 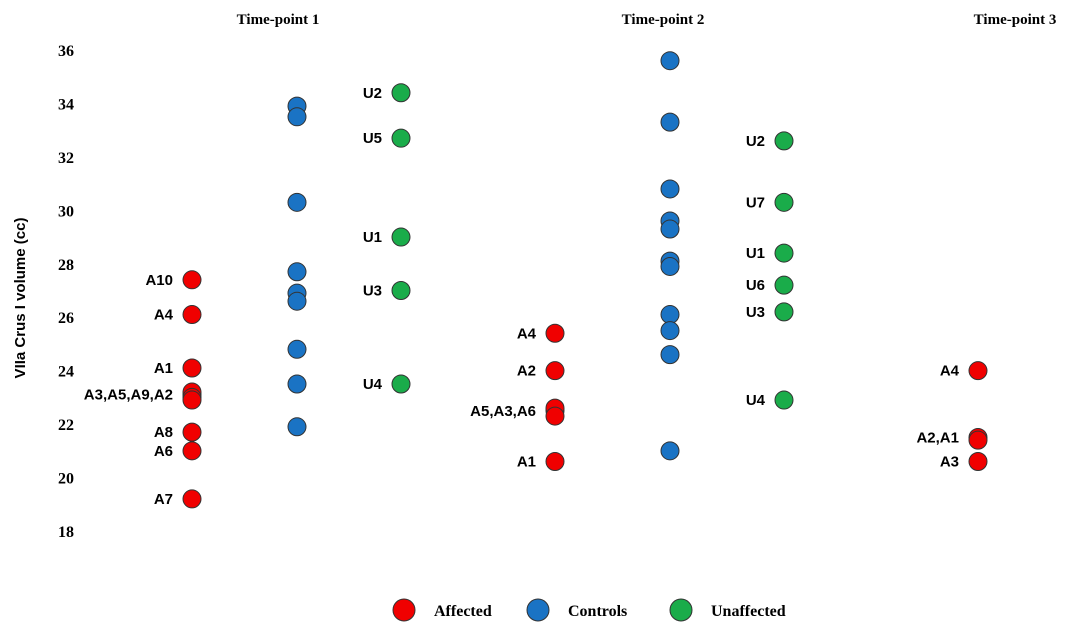 I want to click on y-tick-label: 22, so click(x=66, y=425).